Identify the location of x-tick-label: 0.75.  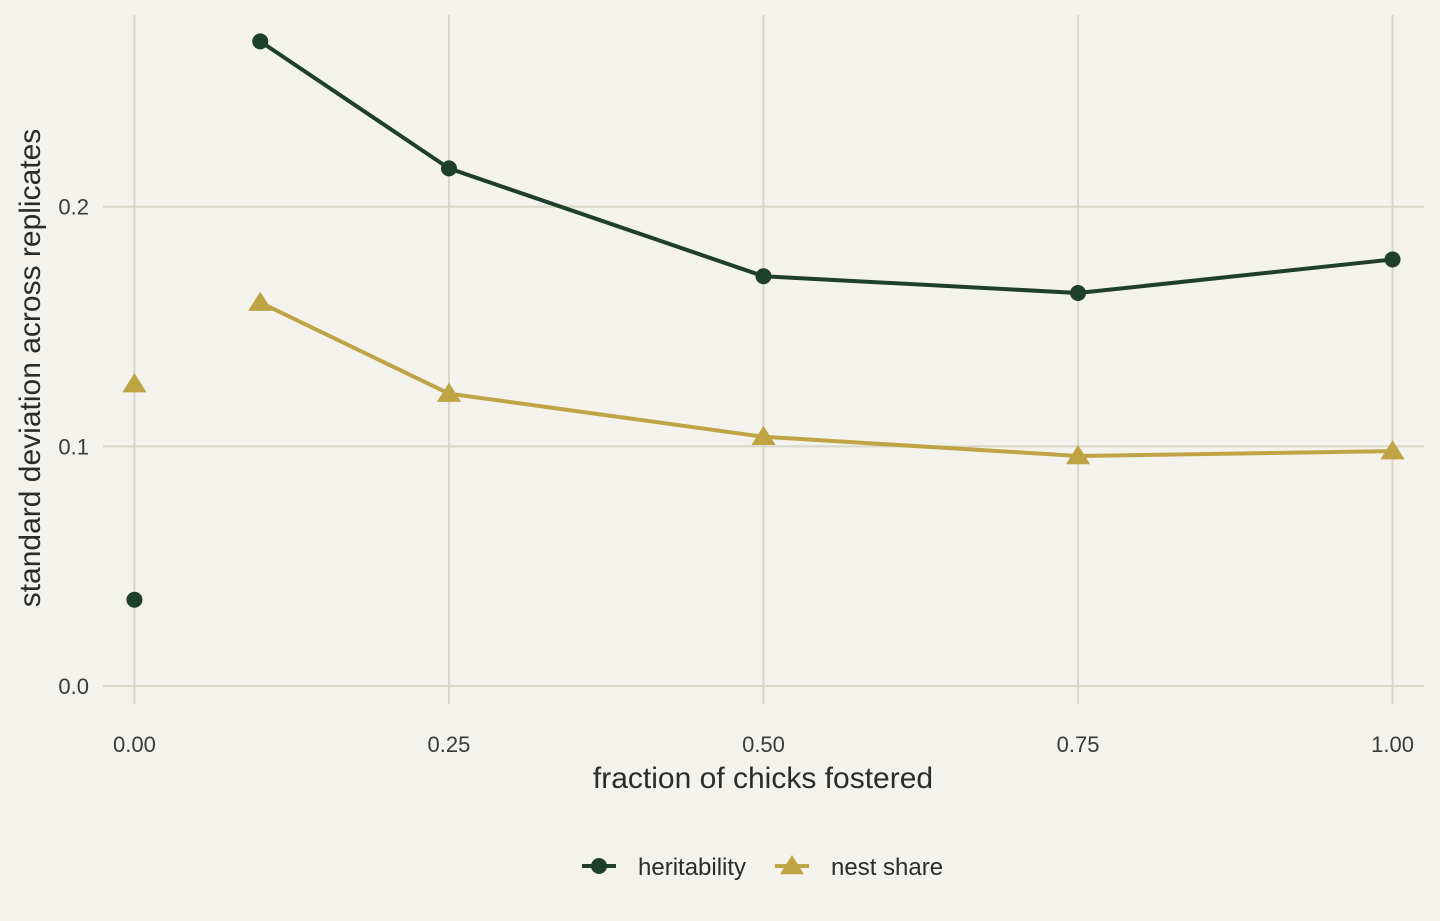
(1078, 744).